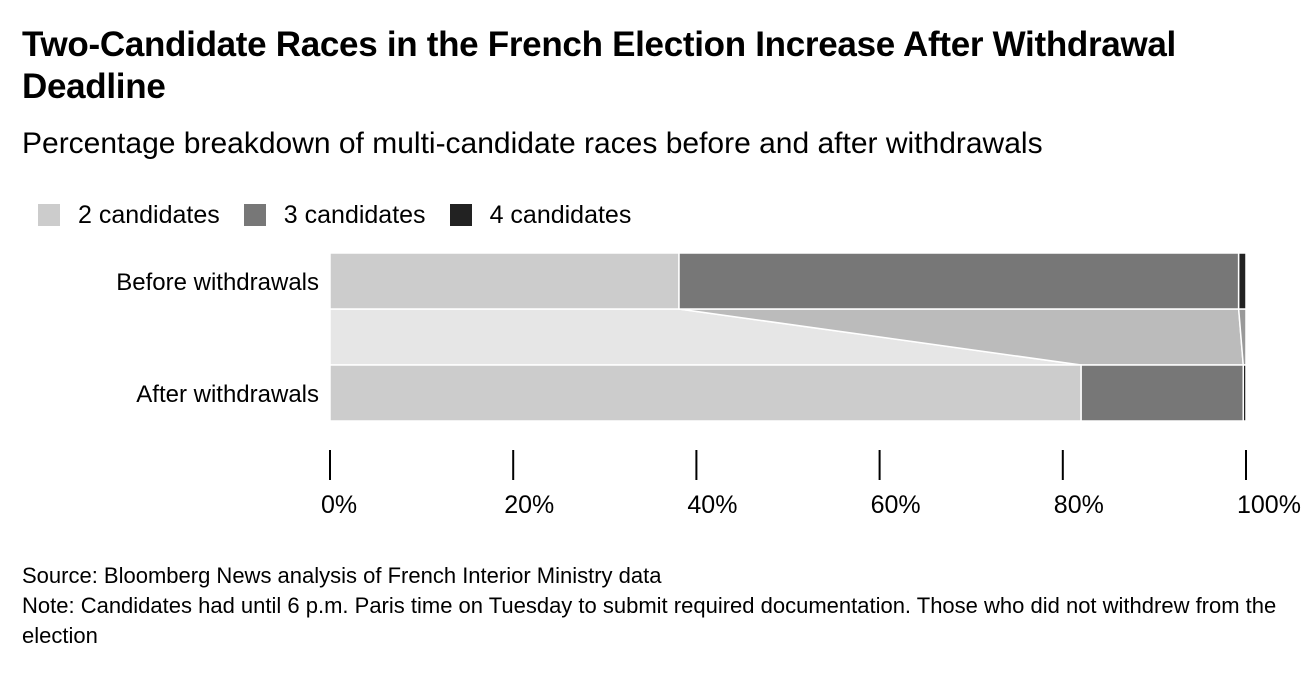 The height and width of the screenshot is (680, 1312). Describe the element at coordinates (560, 214) in the screenshot. I see `legend-label-4-candidates: 4 candidates` at that location.